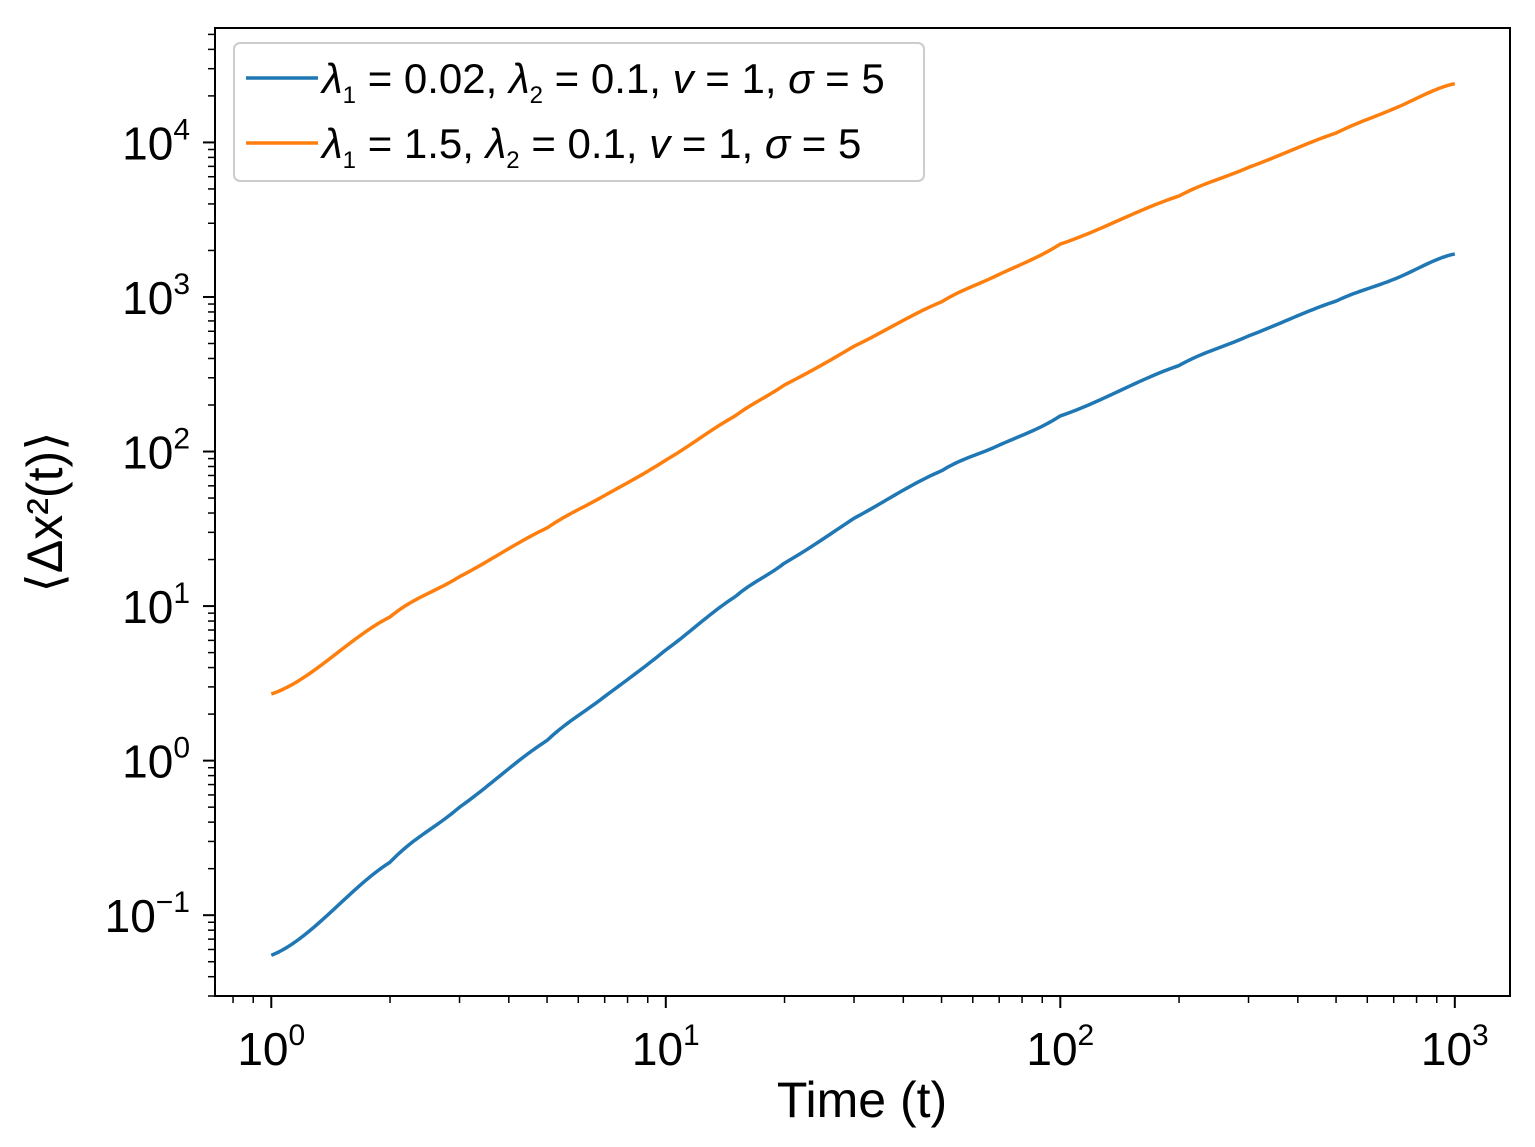 This screenshot has height=1147, width=1535. What do you see at coordinates (1455, 1047) in the screenshot?
I see `x-tick-label: 10³` at bounding box center [1455, 1047].